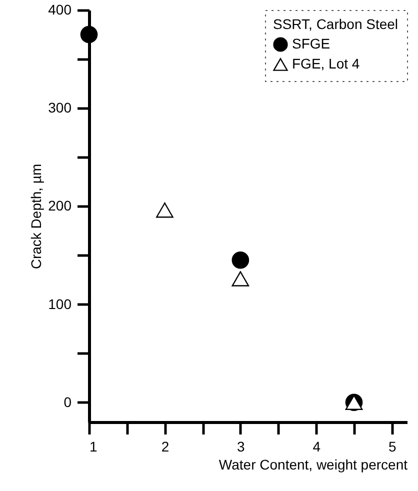 This screenshot has height=491, width=418. What do you see at coordinates (241, 446) in the screenshot?
I see `x-tick-label: 3` at bounding box center [241, 446].